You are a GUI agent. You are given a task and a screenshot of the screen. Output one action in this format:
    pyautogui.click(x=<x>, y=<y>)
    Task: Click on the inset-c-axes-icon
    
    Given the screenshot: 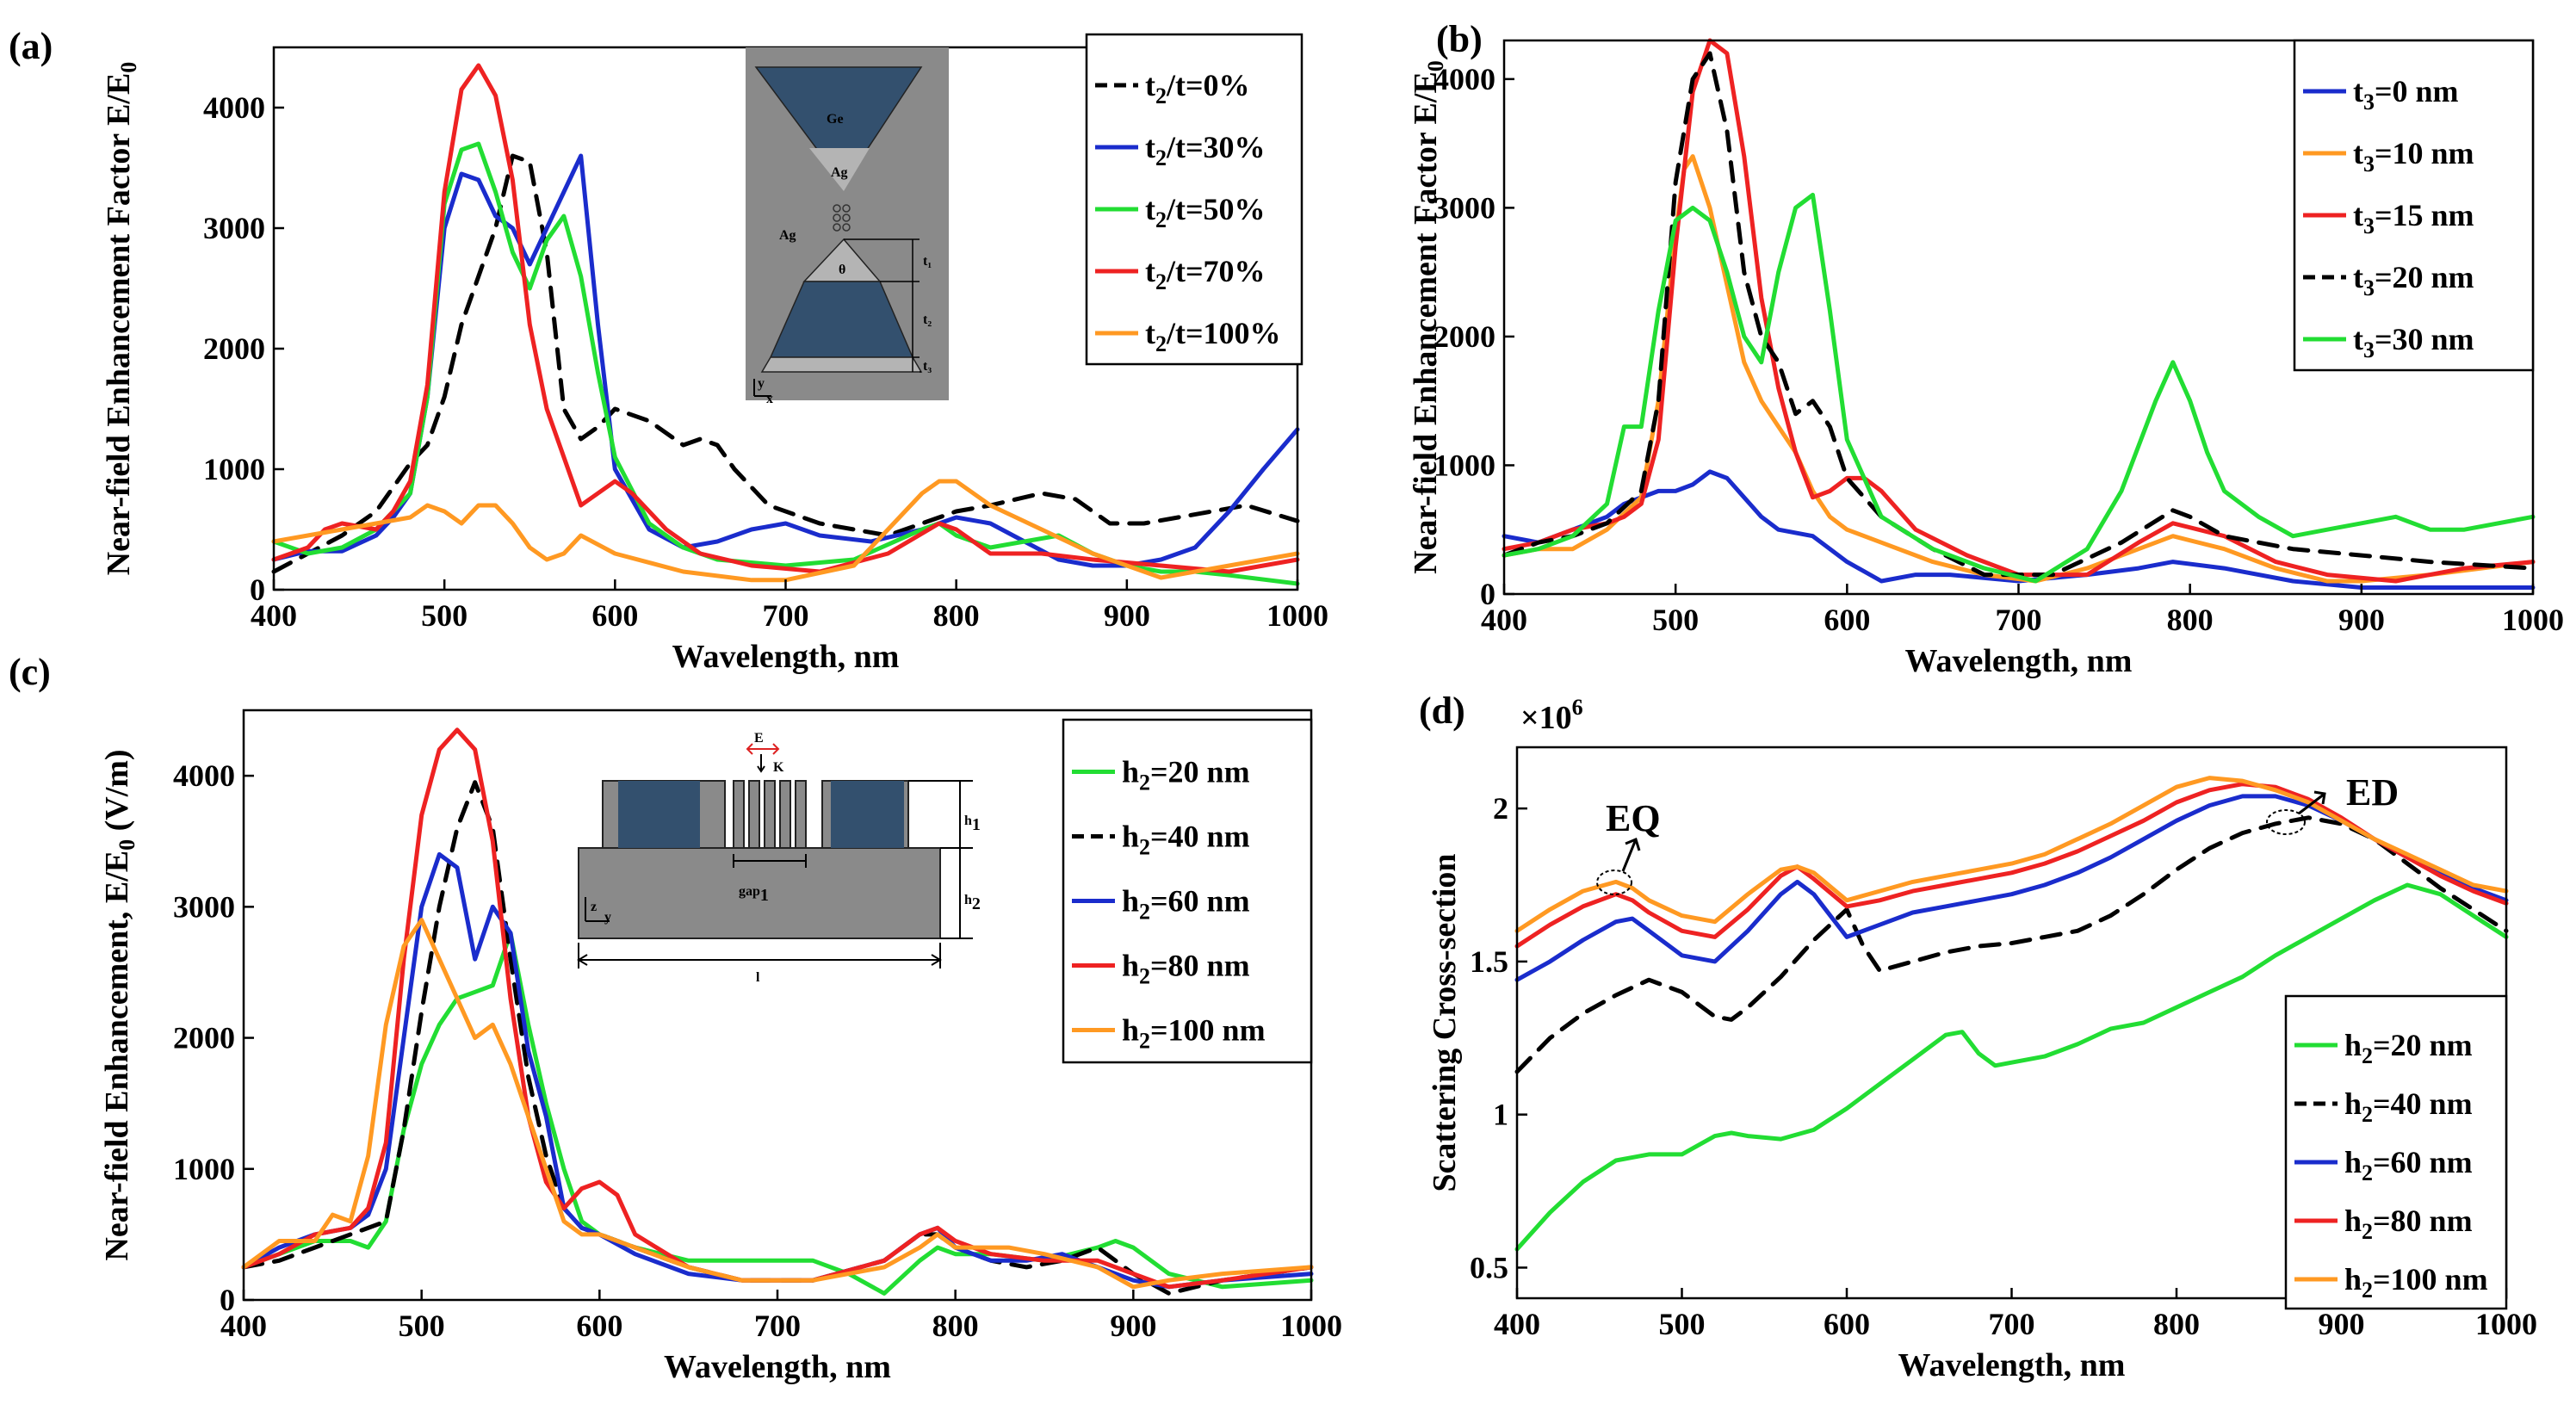 What is the action you would take?
    pyautogui.click(x=597, y=909)
    